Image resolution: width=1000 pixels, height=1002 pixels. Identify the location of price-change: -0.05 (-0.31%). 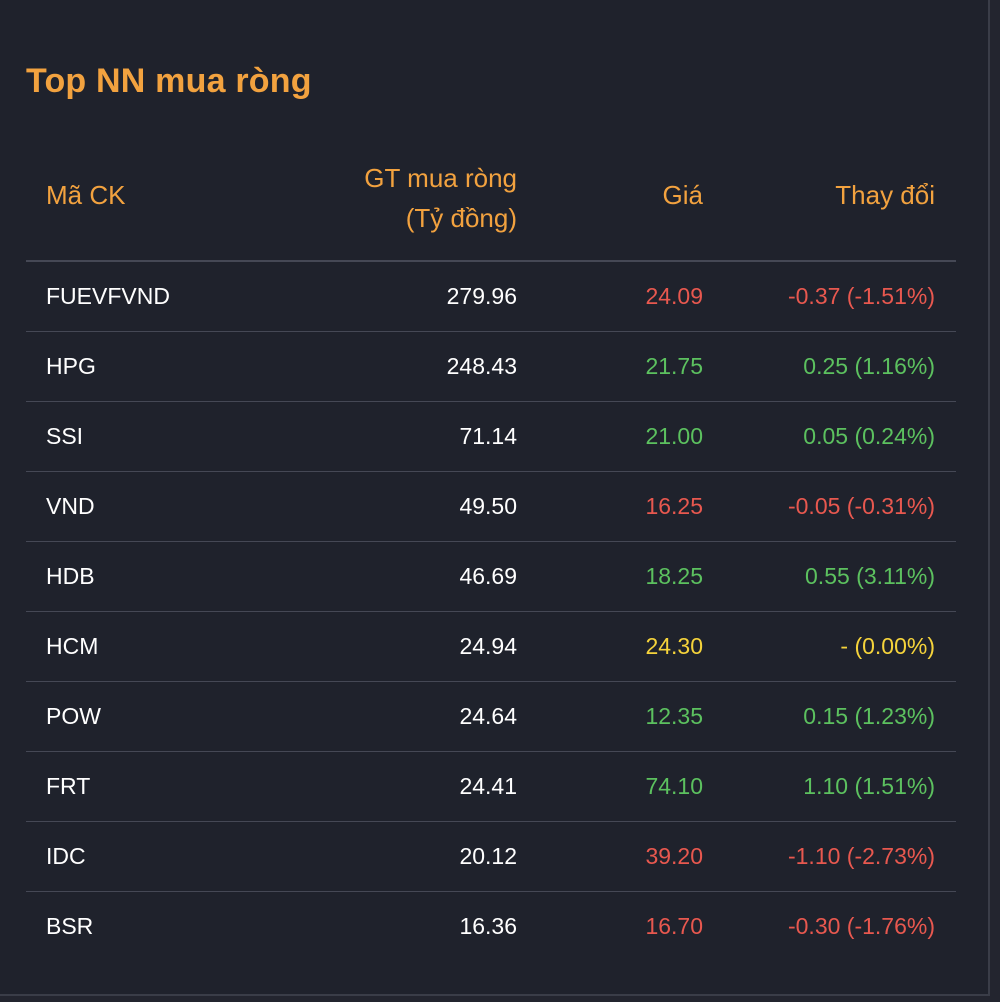
(861, 506).